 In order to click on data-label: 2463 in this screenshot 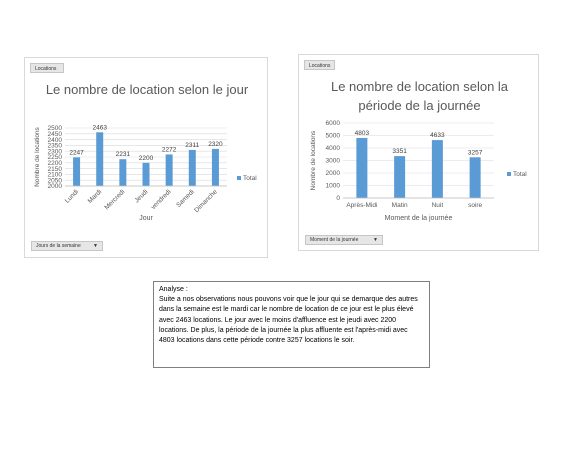, I will do `click(99, 127)`.